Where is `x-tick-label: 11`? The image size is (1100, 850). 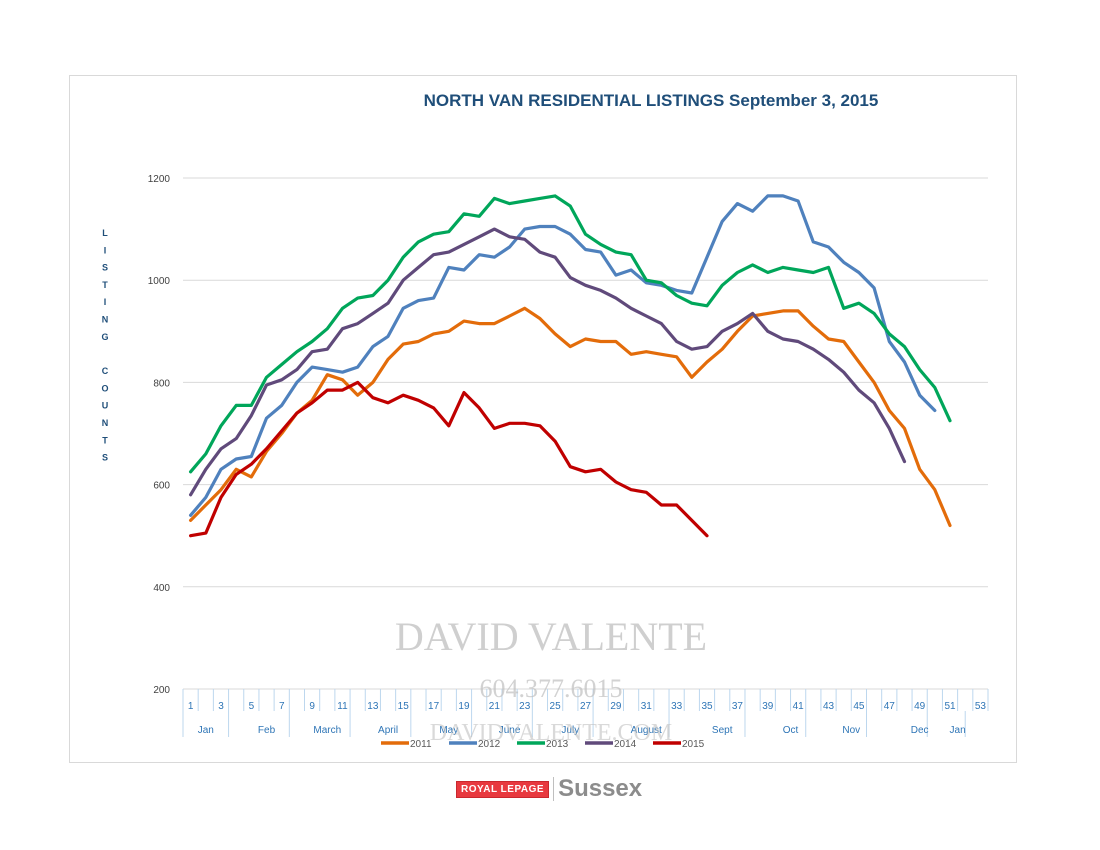
x-tick-label: 11 is located at coordinates (342, 706).